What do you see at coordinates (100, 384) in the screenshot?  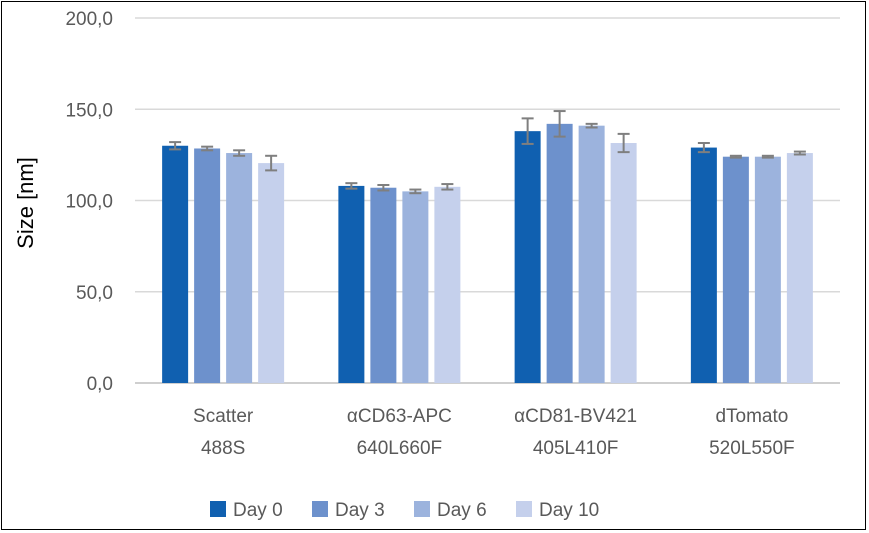 I see `y-tick-label: 0,0` at bounding box center [100, 384].